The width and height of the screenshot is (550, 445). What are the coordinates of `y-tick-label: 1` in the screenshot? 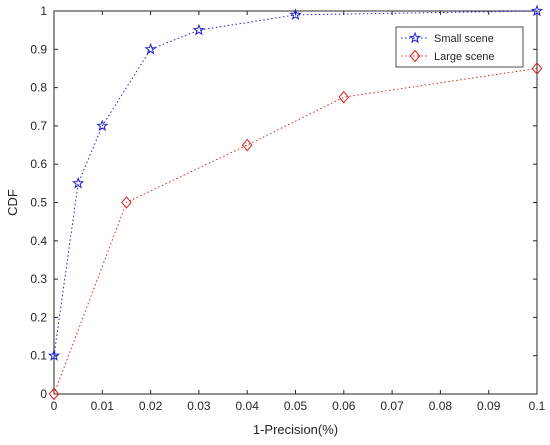 It's located at (43, 11).